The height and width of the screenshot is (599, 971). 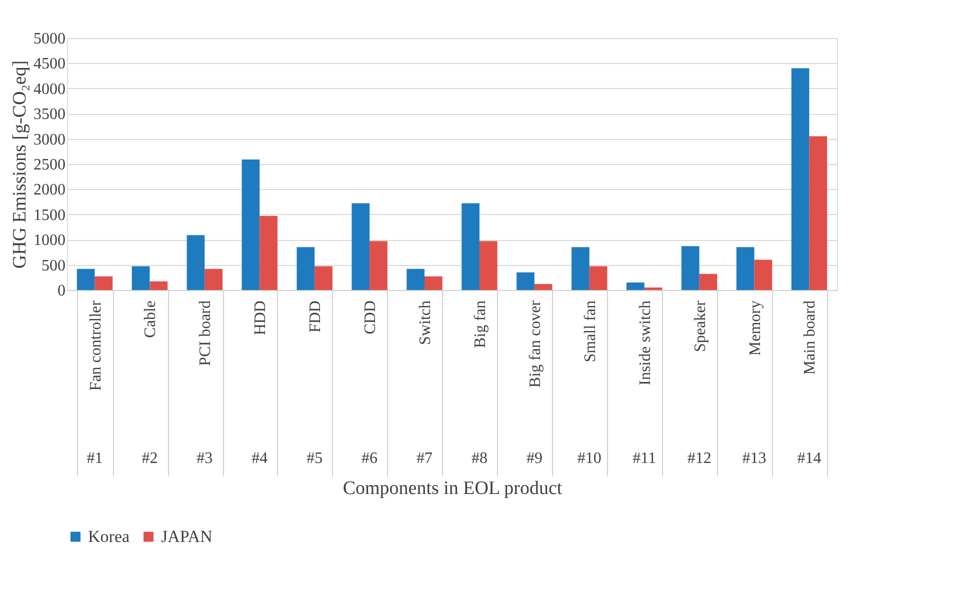 I want to click on x-tick-label: Speaker, so click(x=700, y=326).